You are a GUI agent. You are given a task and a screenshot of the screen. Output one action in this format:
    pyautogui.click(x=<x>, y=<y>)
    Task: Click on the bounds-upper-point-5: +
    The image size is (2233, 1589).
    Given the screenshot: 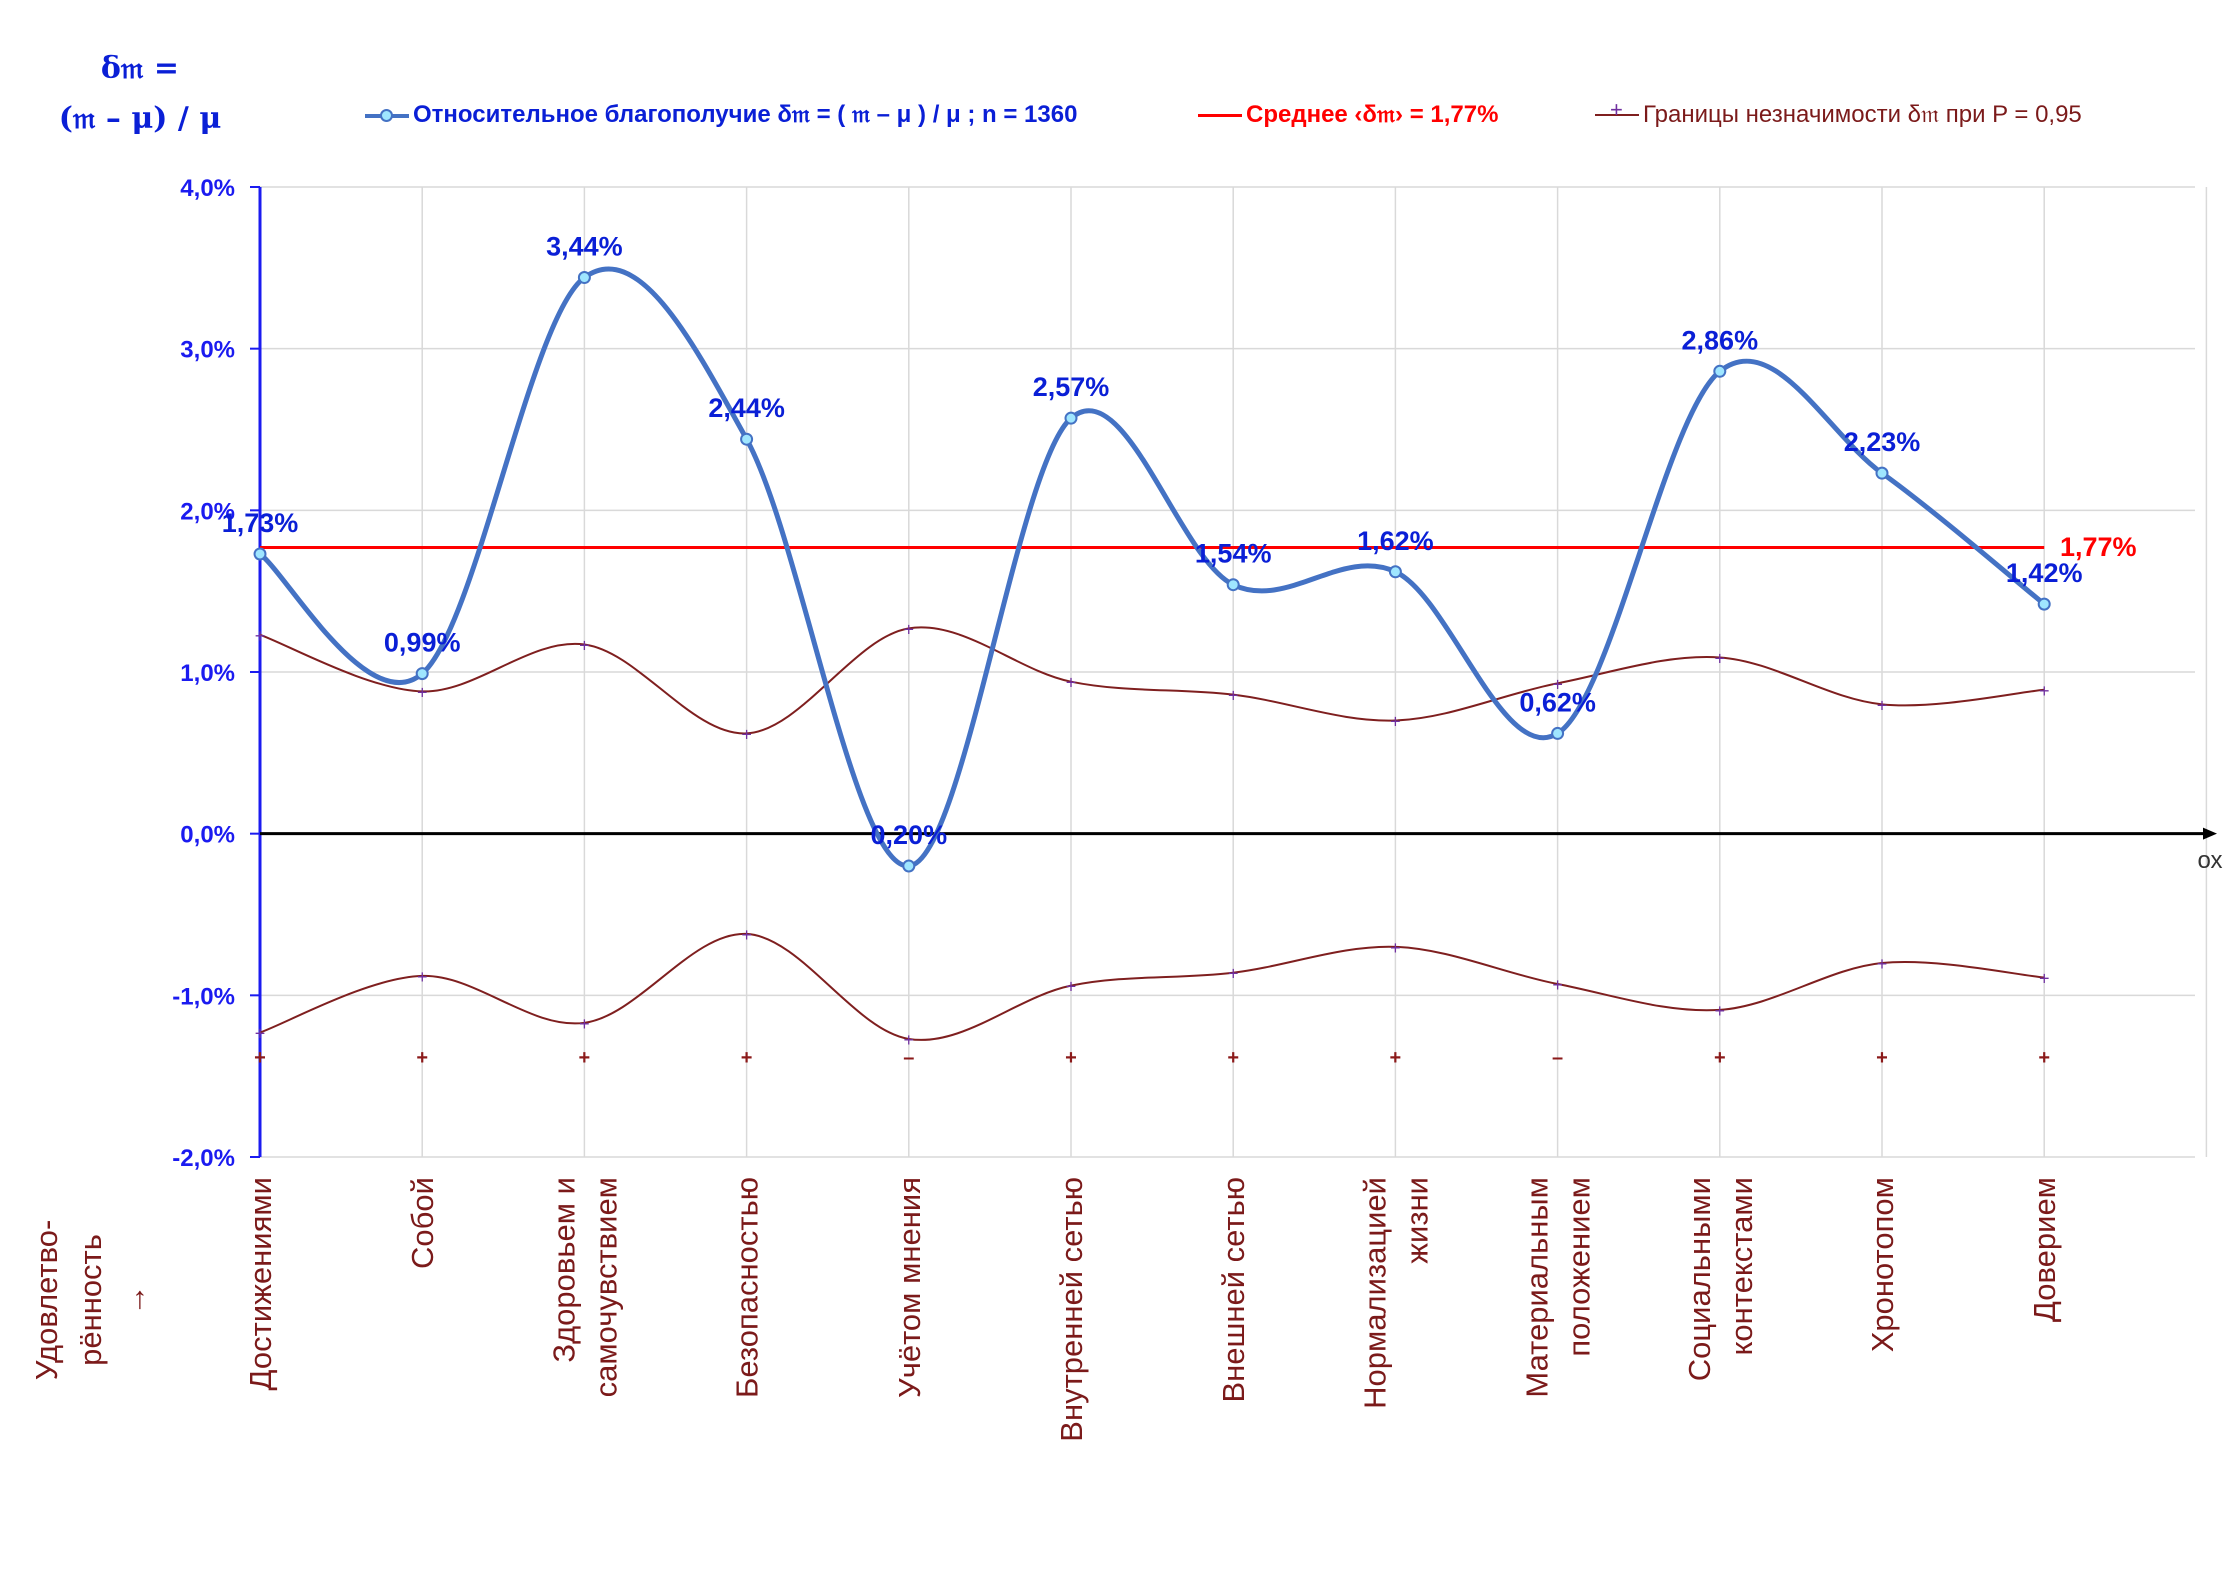 What is the action you would take?
    pyautogui.click(x=1071, y=683)
    